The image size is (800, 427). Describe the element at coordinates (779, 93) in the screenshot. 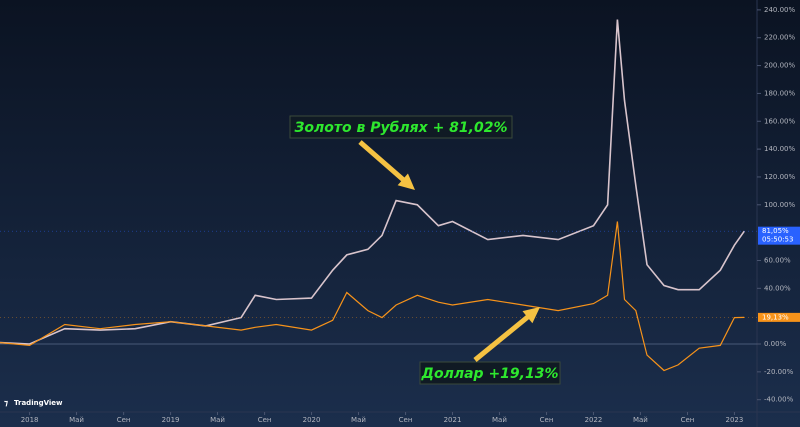

I see `y-tick-label: 180.00%` at that location.